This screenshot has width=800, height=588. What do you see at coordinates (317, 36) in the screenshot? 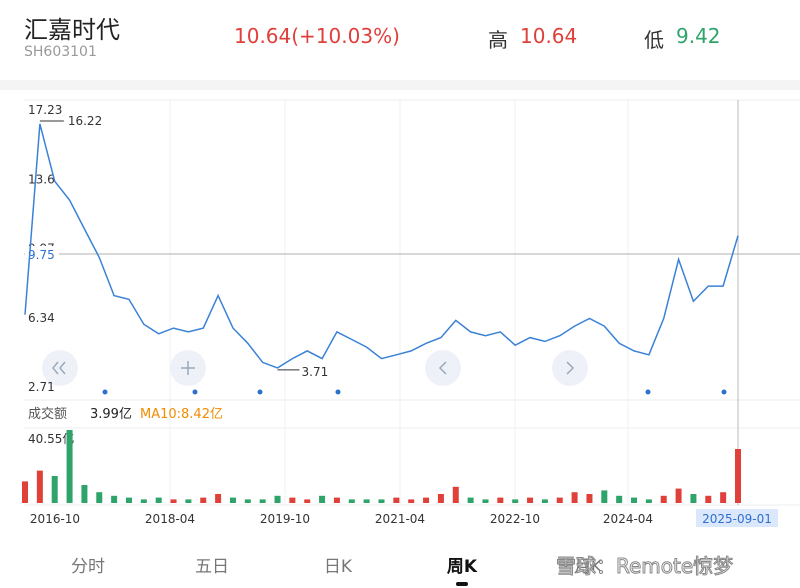
I see `price: 10.64(+10.03%)` at bounding box center [317, 36].